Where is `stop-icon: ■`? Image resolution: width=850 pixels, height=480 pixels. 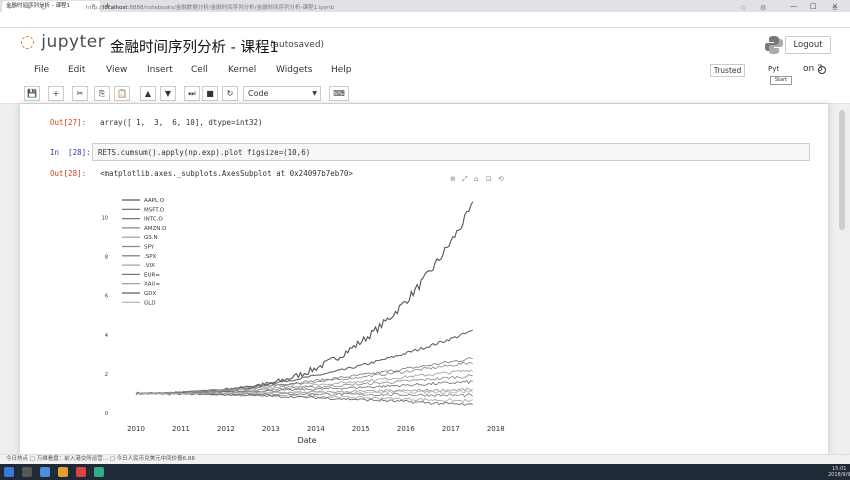
stop-icon: ■ is located at coordinates (210, 93).